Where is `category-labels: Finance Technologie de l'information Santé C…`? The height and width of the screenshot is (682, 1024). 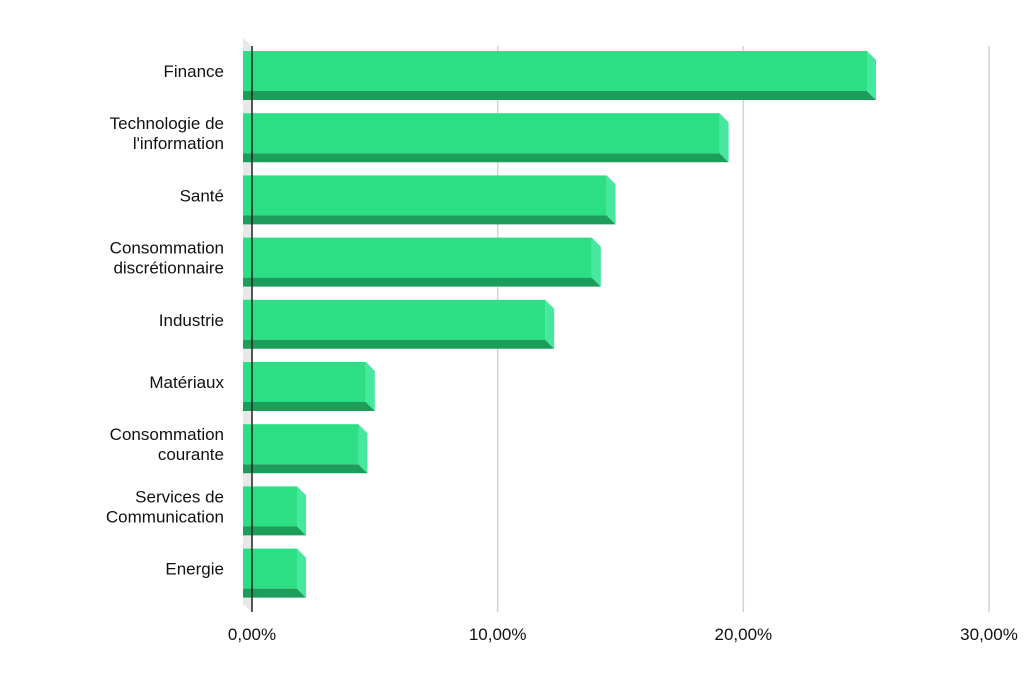 category-labels: Finance Technologie de l'information Santé C… is located at coordinates (165, 320).